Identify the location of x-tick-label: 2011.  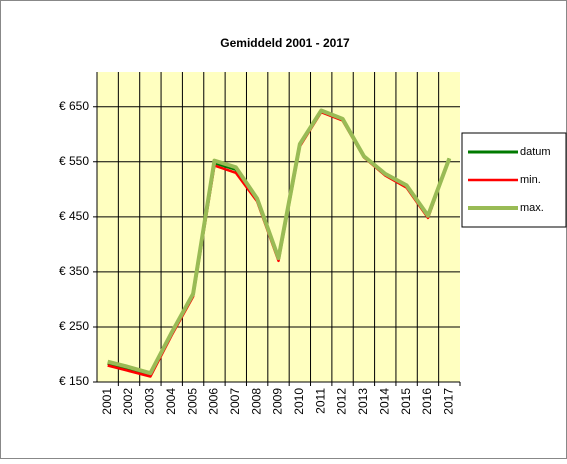
(320, 401).